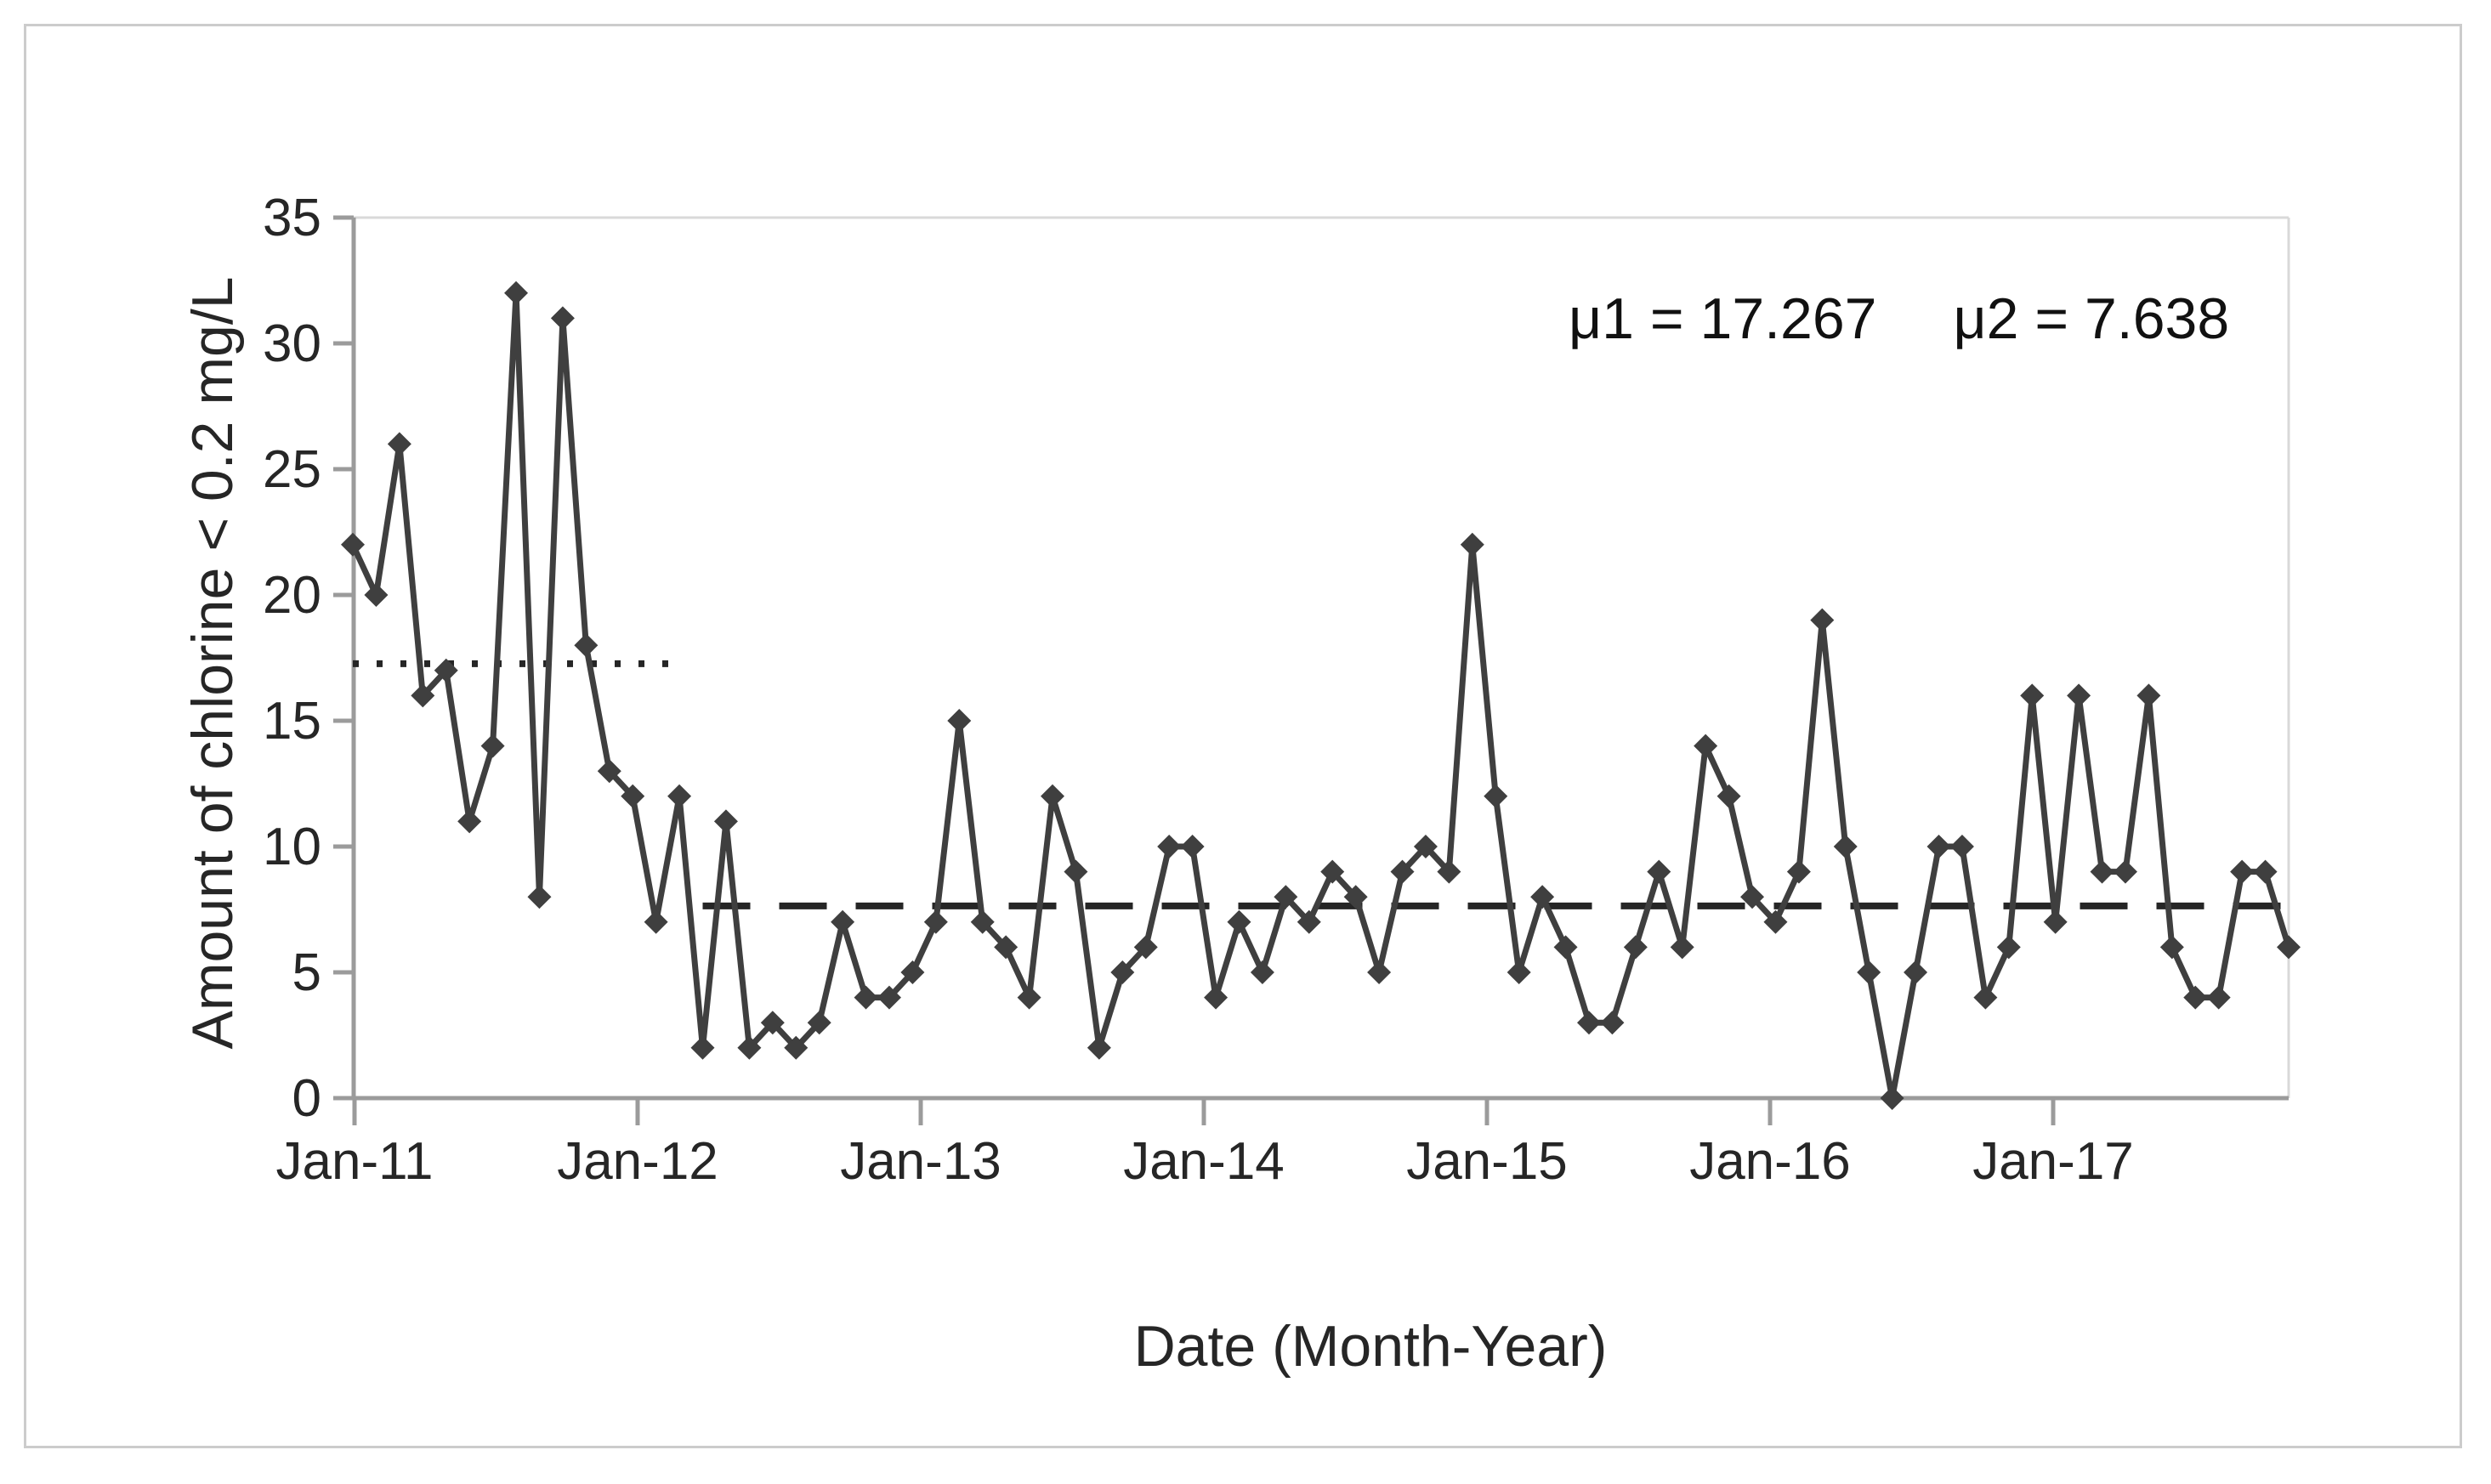 The image size is (2491, 1484). What do you see at coordinates (1723, 318) in the screenshot?
I see `mu1-annotation: μ1 = 17.267` at bounding box center [1723, 318].